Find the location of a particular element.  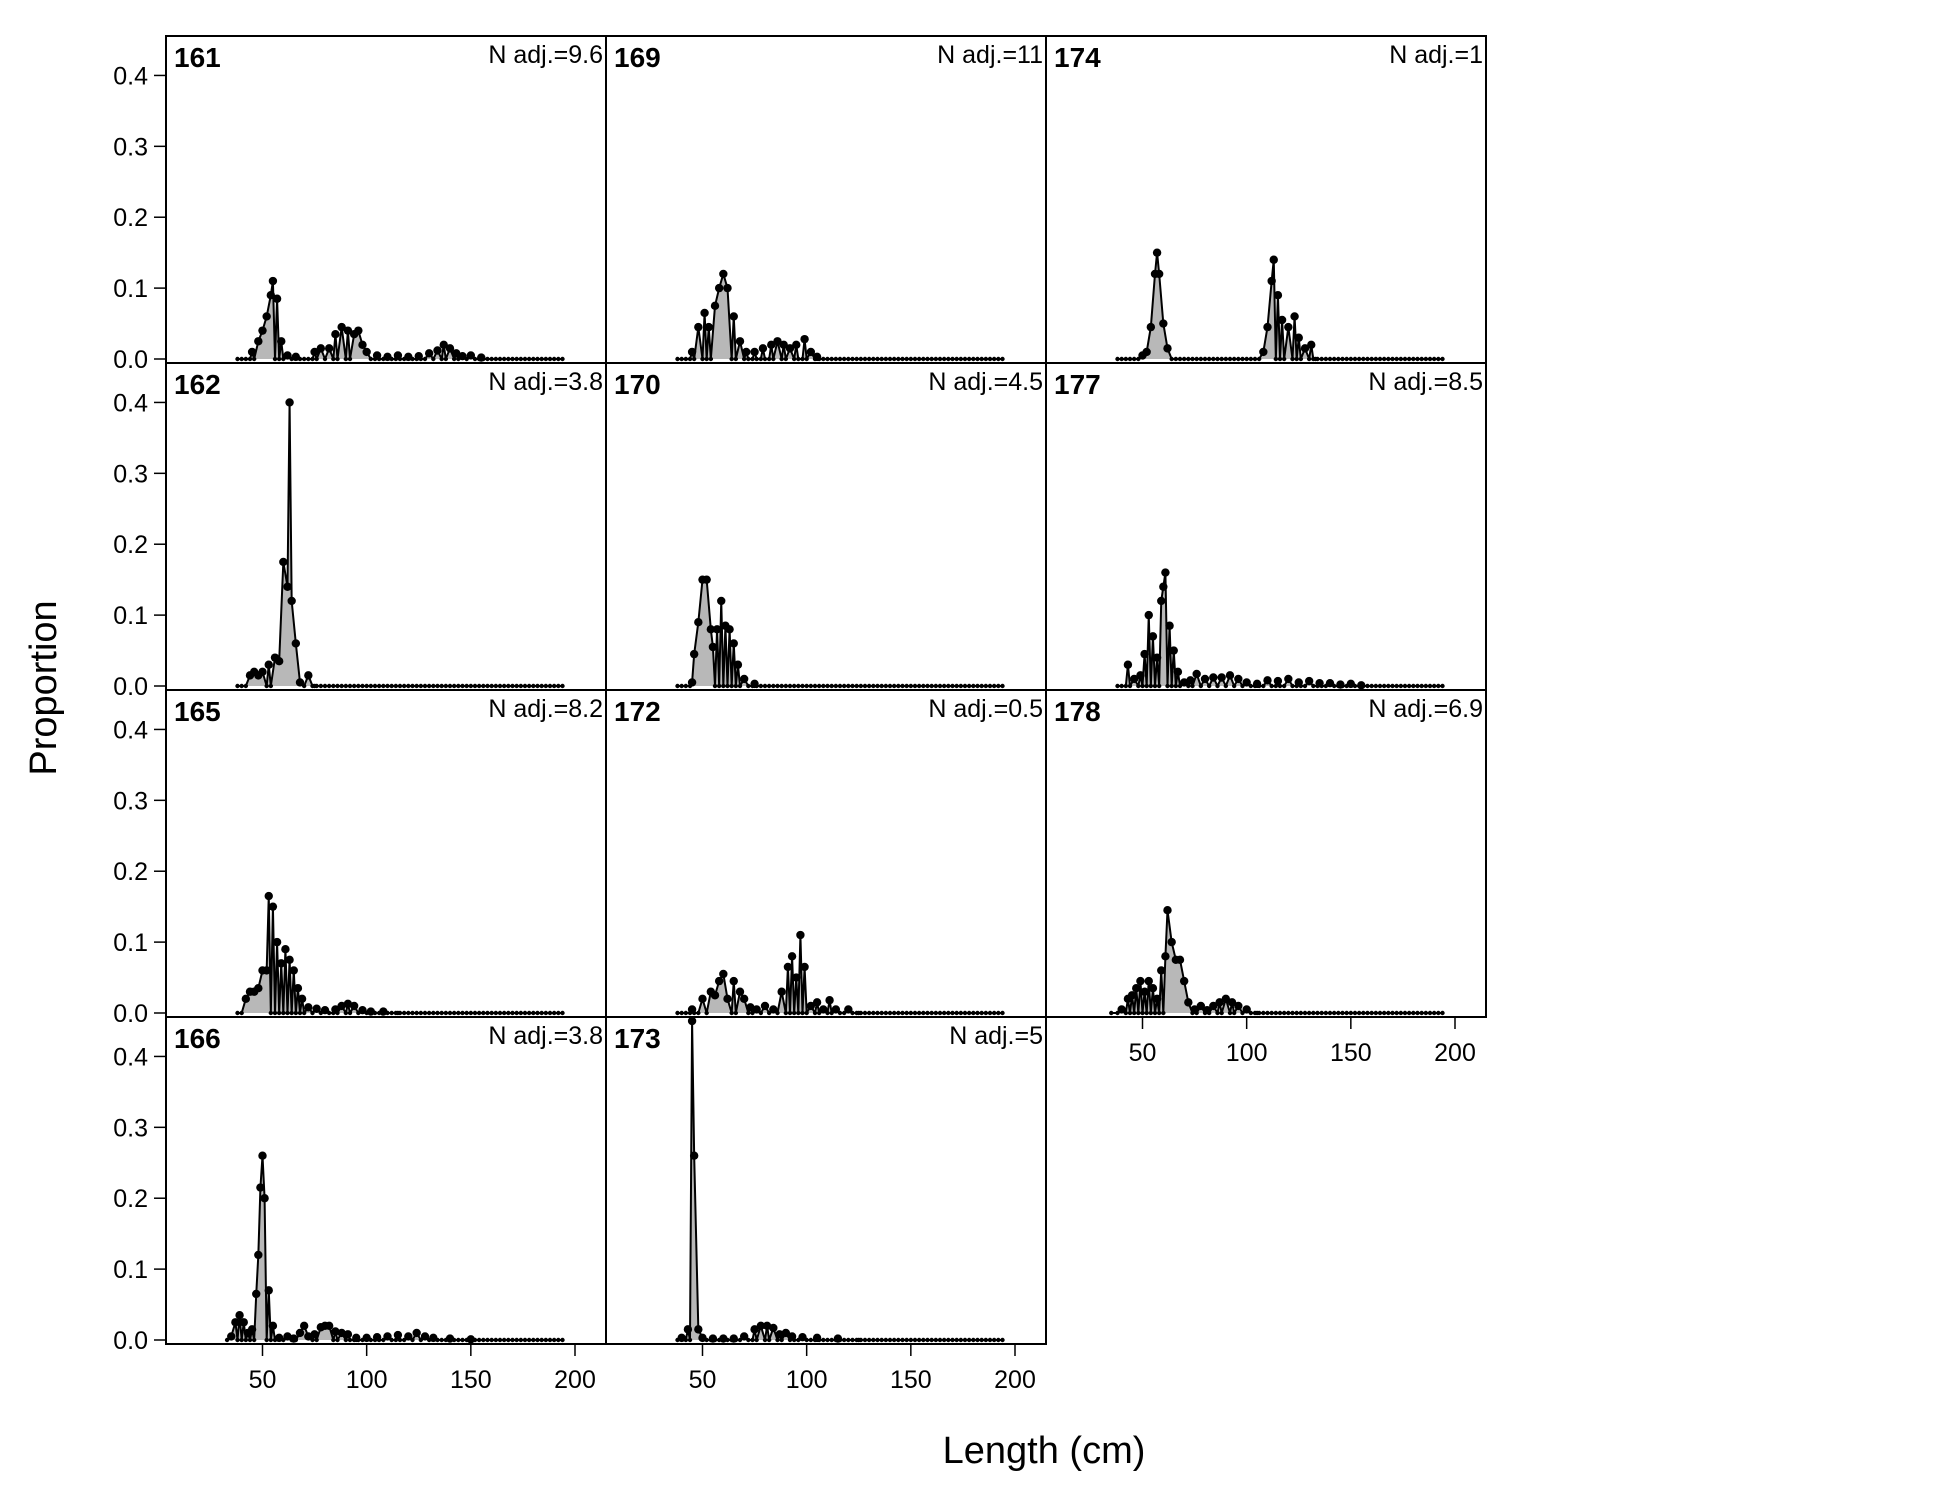

panel-id-label: 161 is located at coordinates (197, 57).